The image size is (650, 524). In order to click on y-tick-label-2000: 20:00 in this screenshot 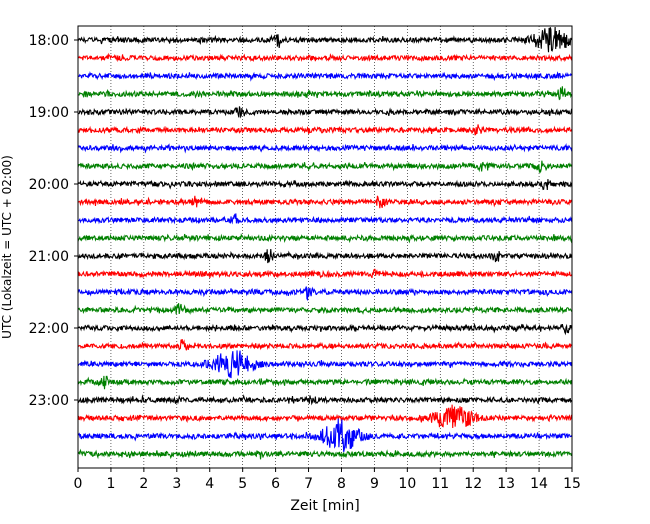, I will do `click(49, 185)`.